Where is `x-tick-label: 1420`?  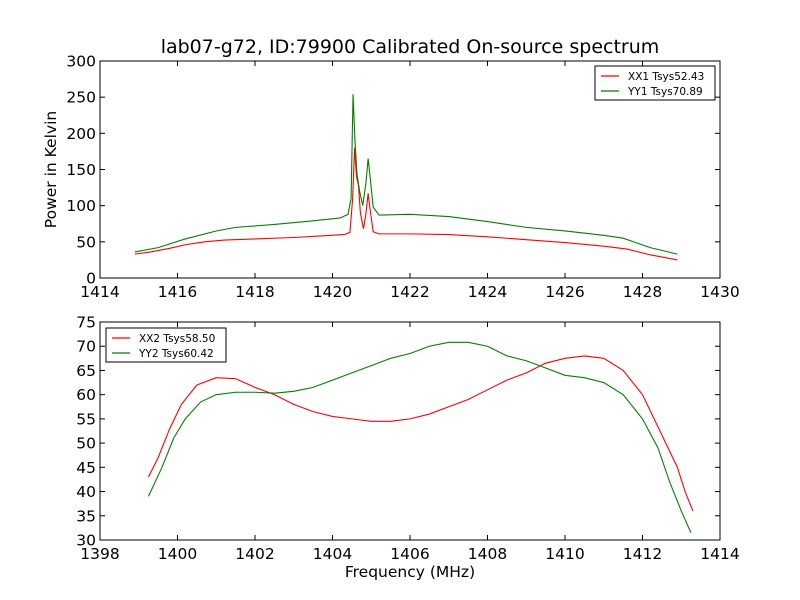
x-tick-label: 1420 is located at coordinates (332, 292).